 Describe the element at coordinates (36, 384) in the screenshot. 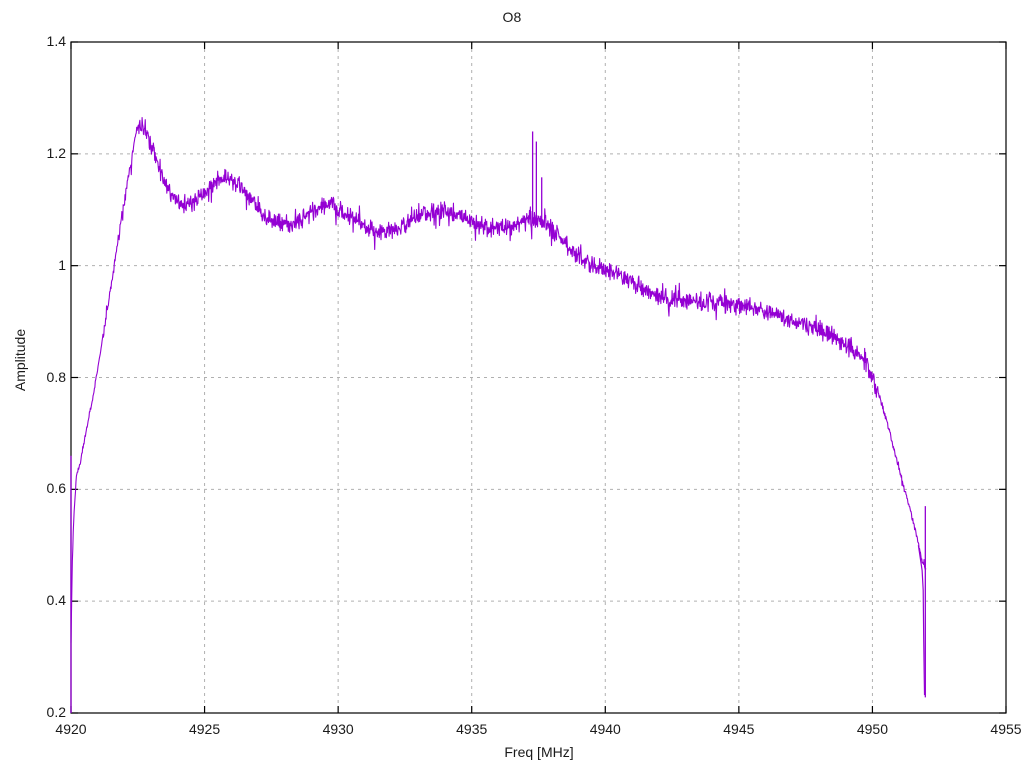

I see `y-tick-labels: 0.2 0.4 0.6 0.8 1 1.2 1.4` at that location.